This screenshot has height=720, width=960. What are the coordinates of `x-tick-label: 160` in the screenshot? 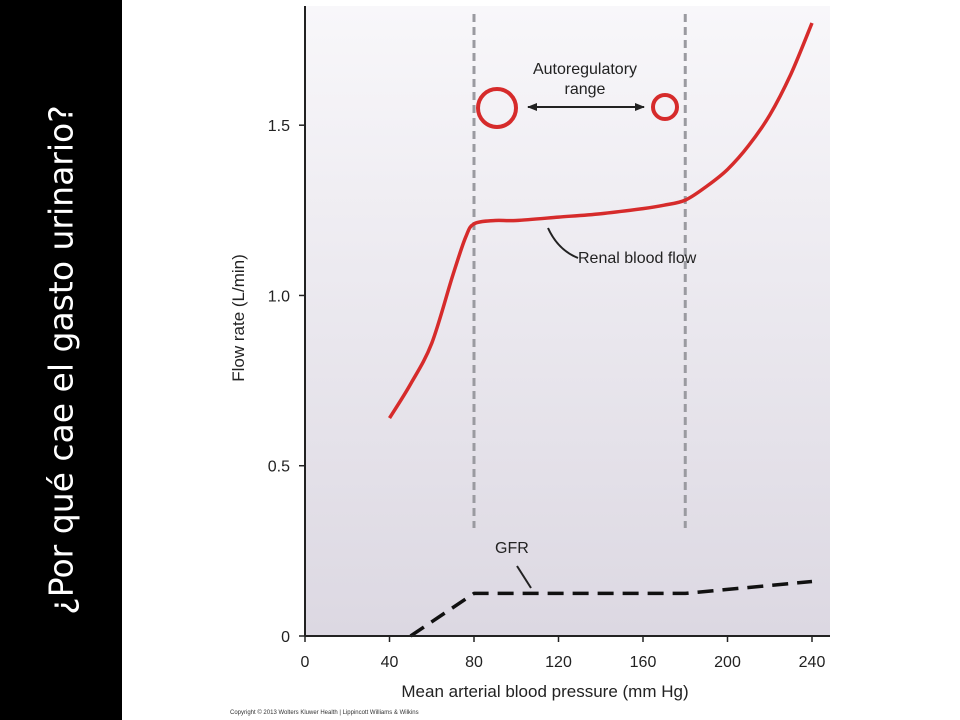 It's located at (643, 662).